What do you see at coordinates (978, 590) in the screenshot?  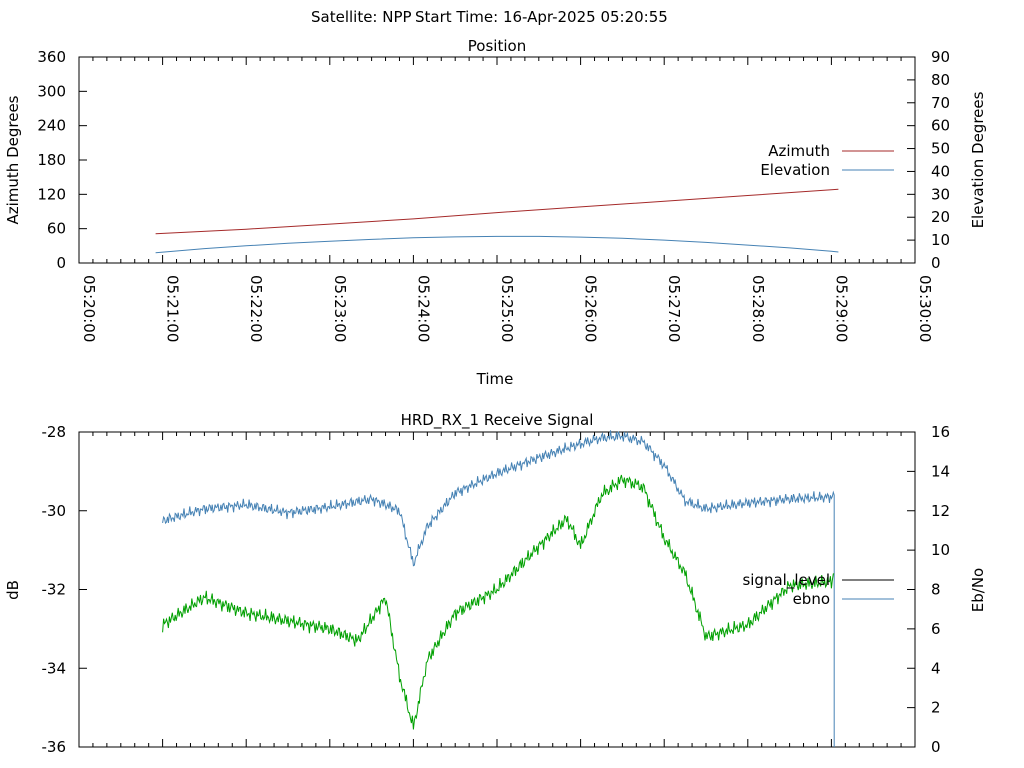 I see `receive-signal-y2-axis-label: Eb/No` at bounding box center [978, 590].